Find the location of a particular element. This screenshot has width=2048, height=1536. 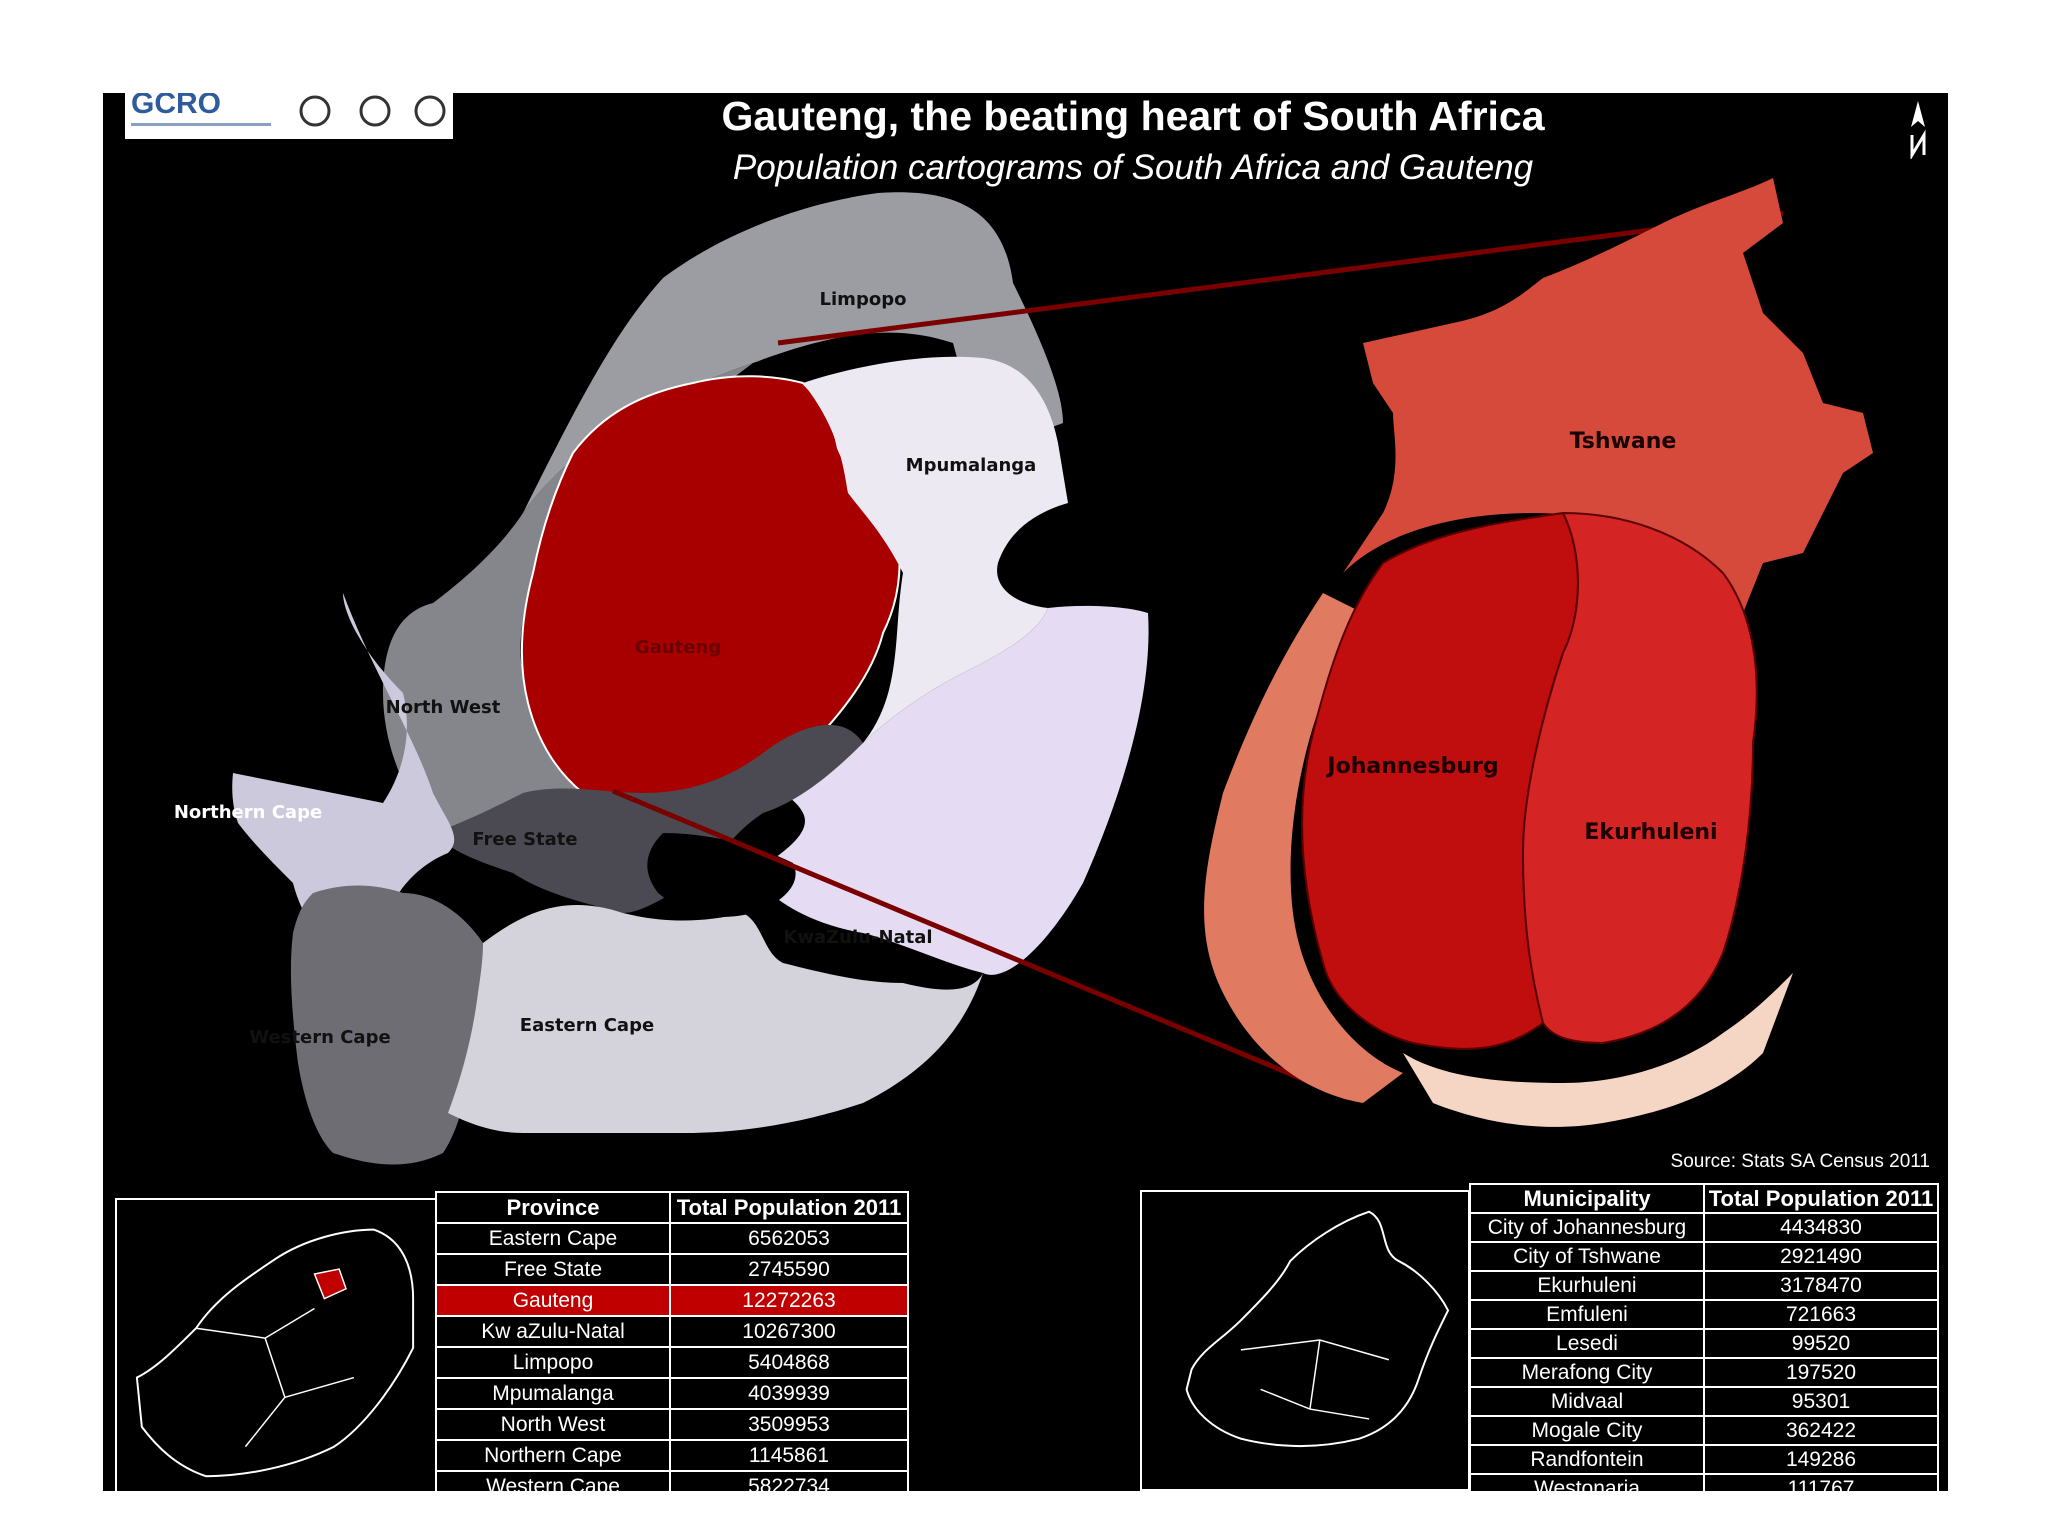

gauteng-locator-map is located at coordinates (1305, 1340).